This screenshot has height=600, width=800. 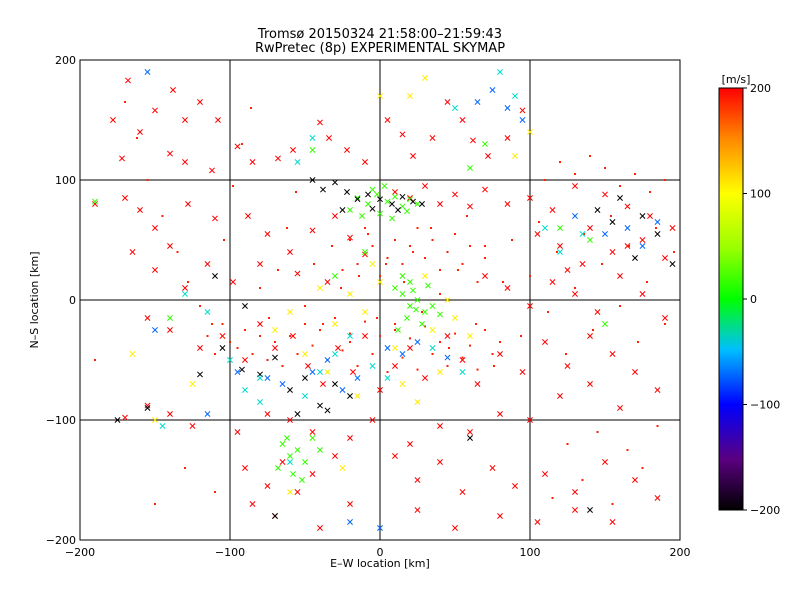 What do you see at coordinates (230, 552) in the screenshot?
I see `x-tick-label: −100` at bounding box center [230, 552].